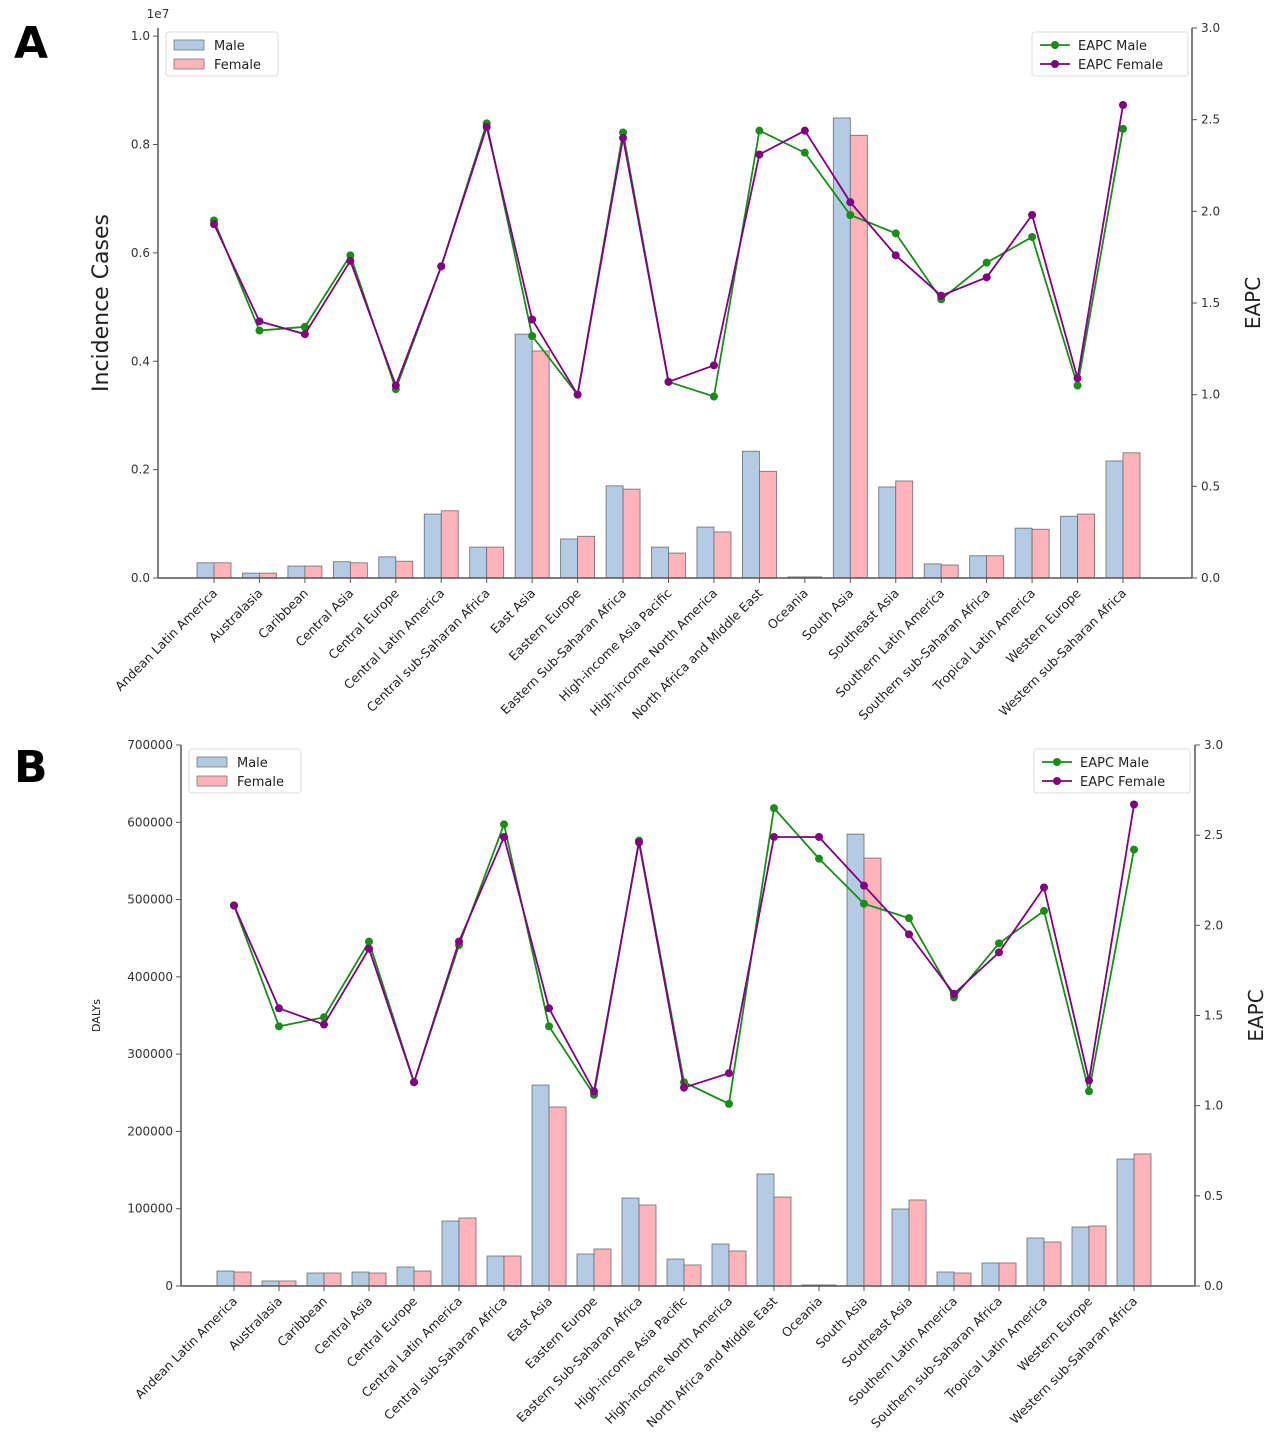 This screenshot has height=1438, width=1279. Describe the element at coordinates (140, 361) in the screenshot. I see `y-tick-label: 0.4` at that location.